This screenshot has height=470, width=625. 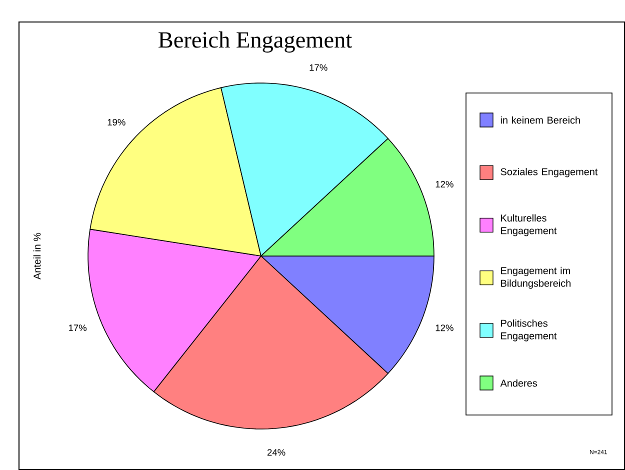 What do you see at coordinates (255, 42) in the screenshot?
I see `chart-title: Bereich Engagement` at bounding box center [255, 42].